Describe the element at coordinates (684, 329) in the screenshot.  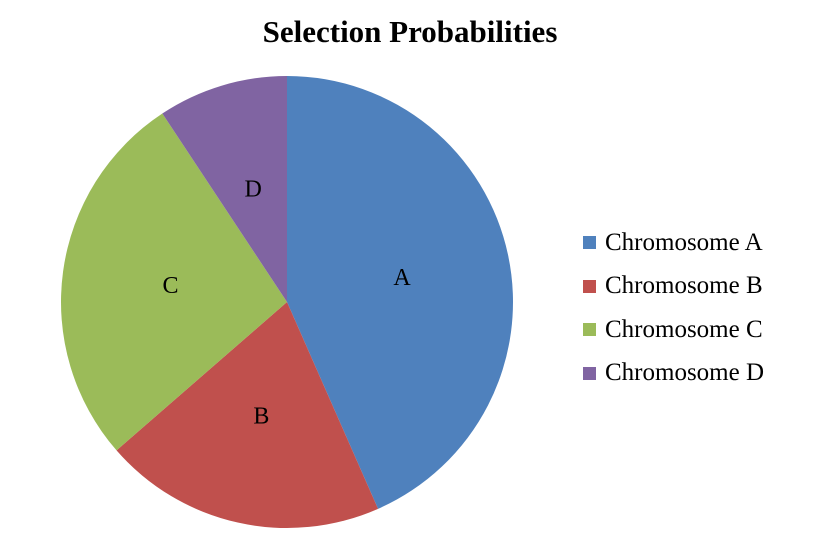
I see `legend-label: Chromosome C` at that location.